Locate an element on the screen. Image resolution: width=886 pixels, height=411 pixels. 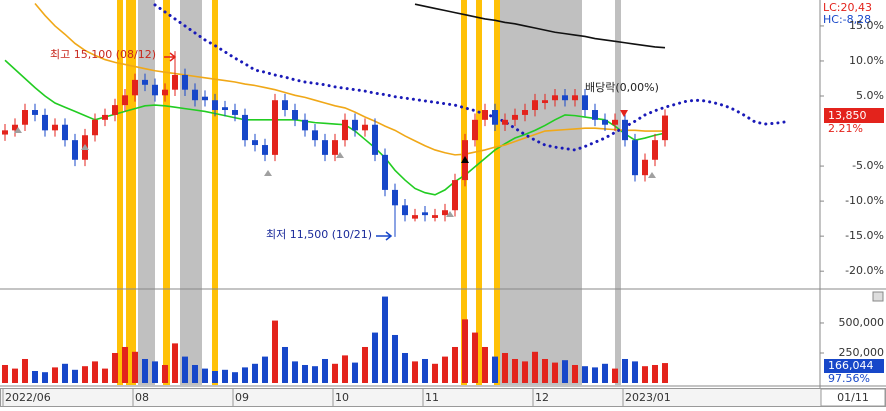
volume-y-tick-label: 250,000 is located at coordinates (862, 352).